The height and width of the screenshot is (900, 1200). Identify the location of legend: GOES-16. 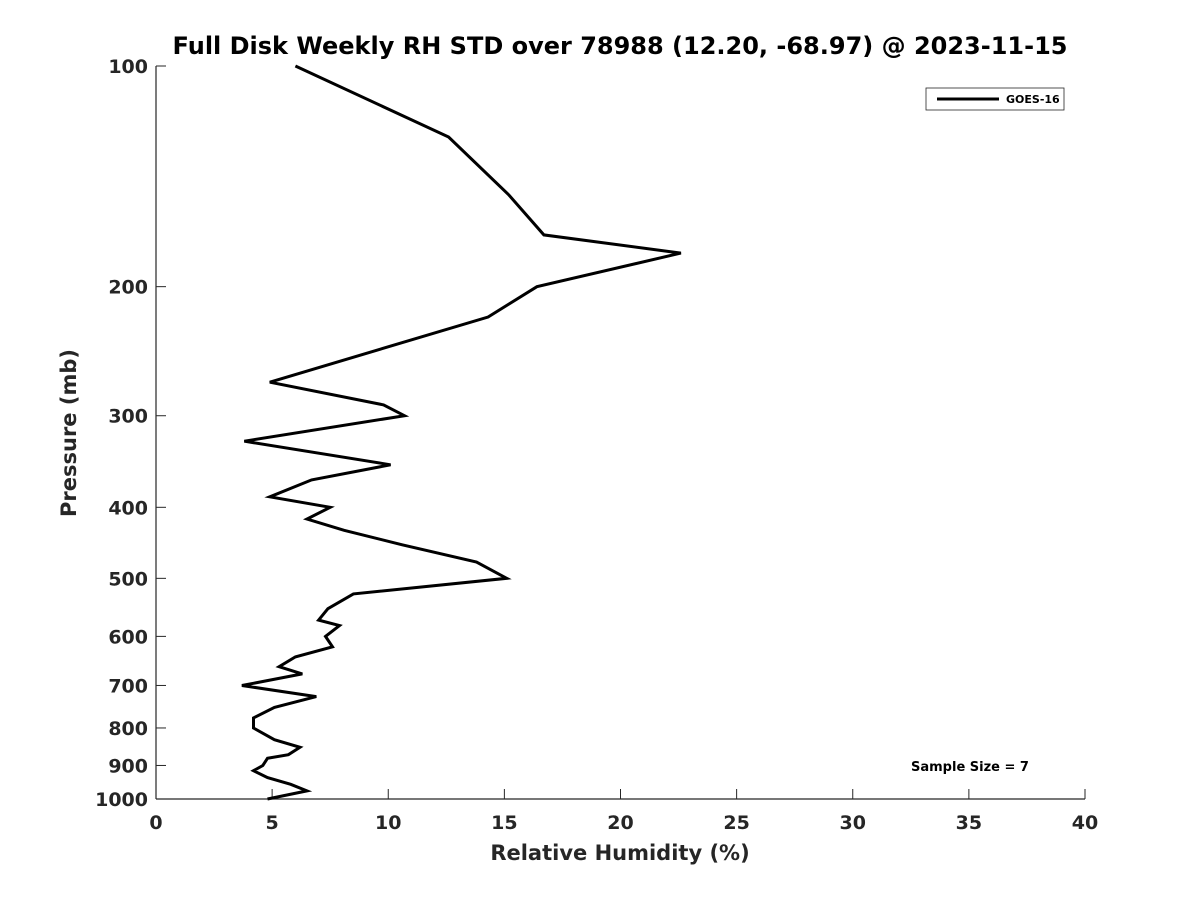
(995, 99).